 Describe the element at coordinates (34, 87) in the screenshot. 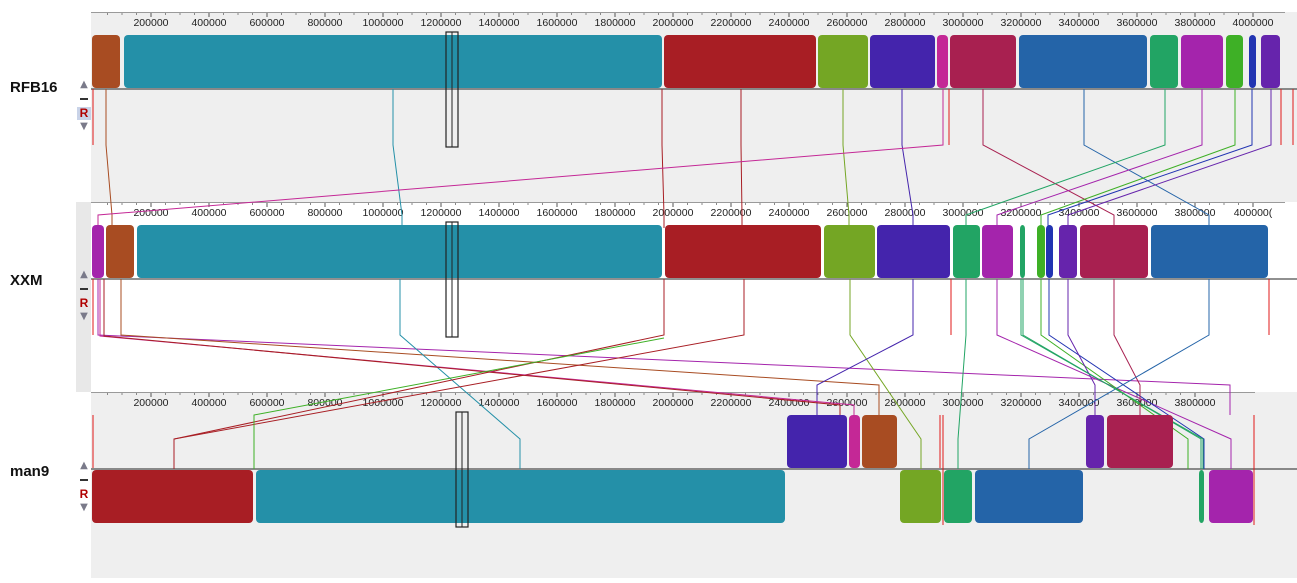

I see `genome-label-rfb16: RFB16` at that location.